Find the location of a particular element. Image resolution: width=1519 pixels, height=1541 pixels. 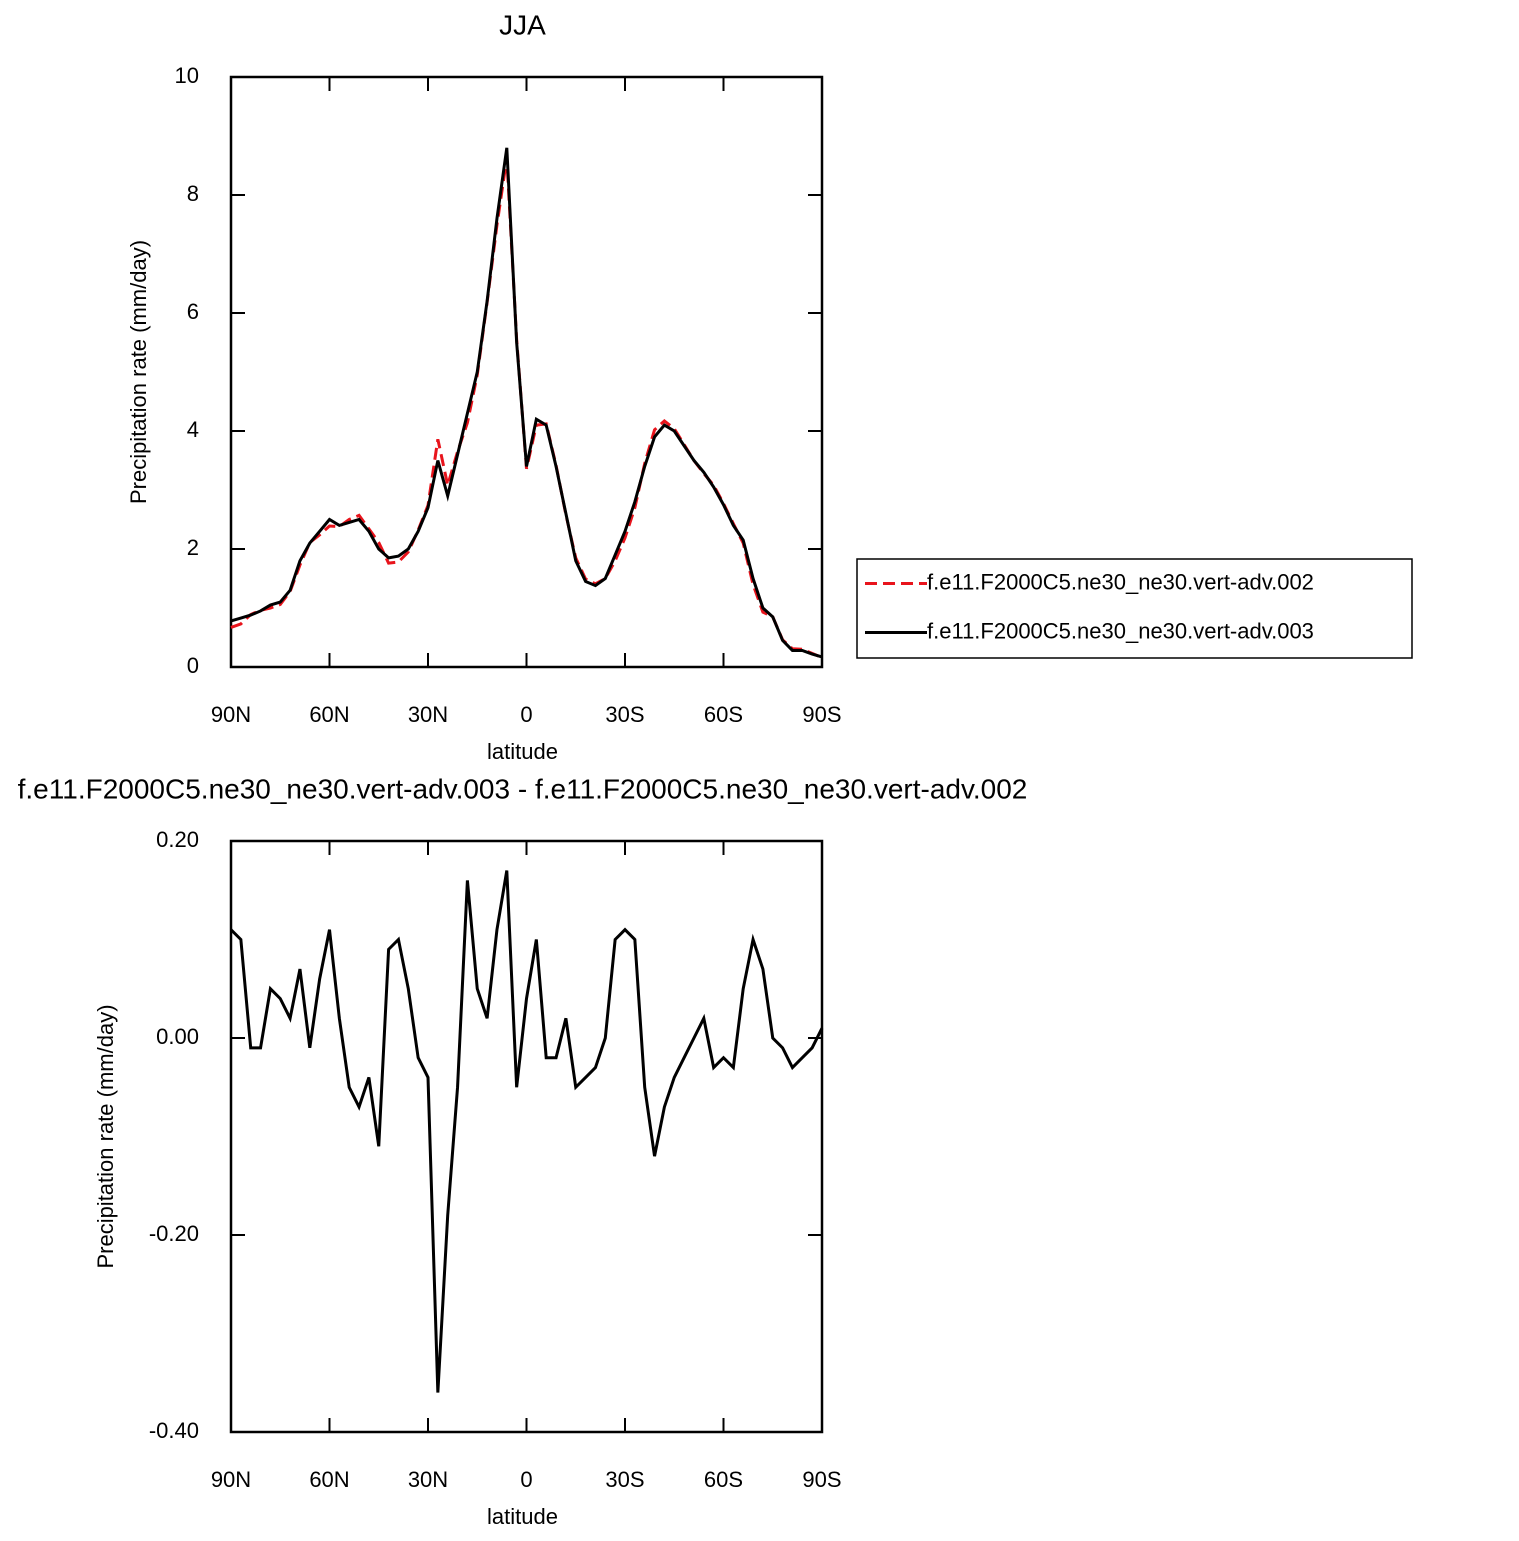

y-tick-label: 6 is located at coordinates (193, 311).